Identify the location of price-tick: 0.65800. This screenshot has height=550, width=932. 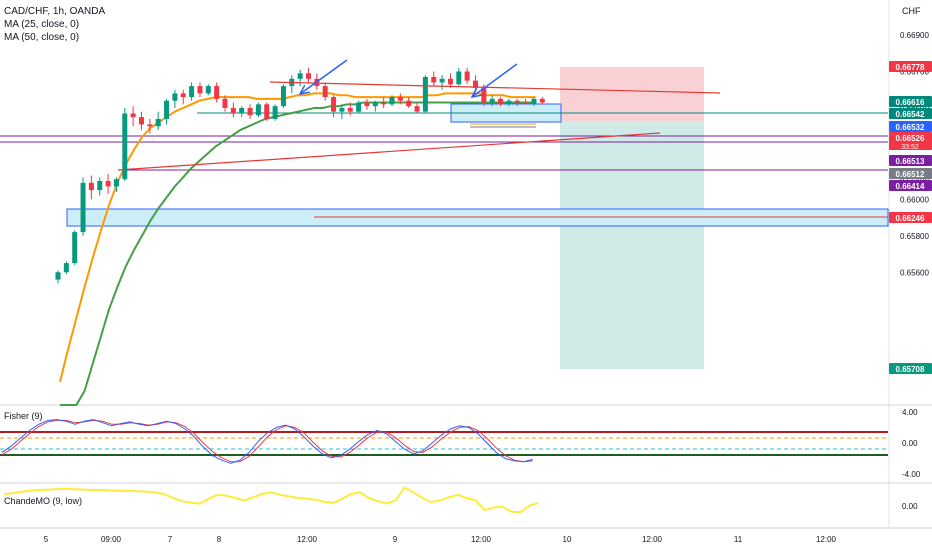
(914, 236).